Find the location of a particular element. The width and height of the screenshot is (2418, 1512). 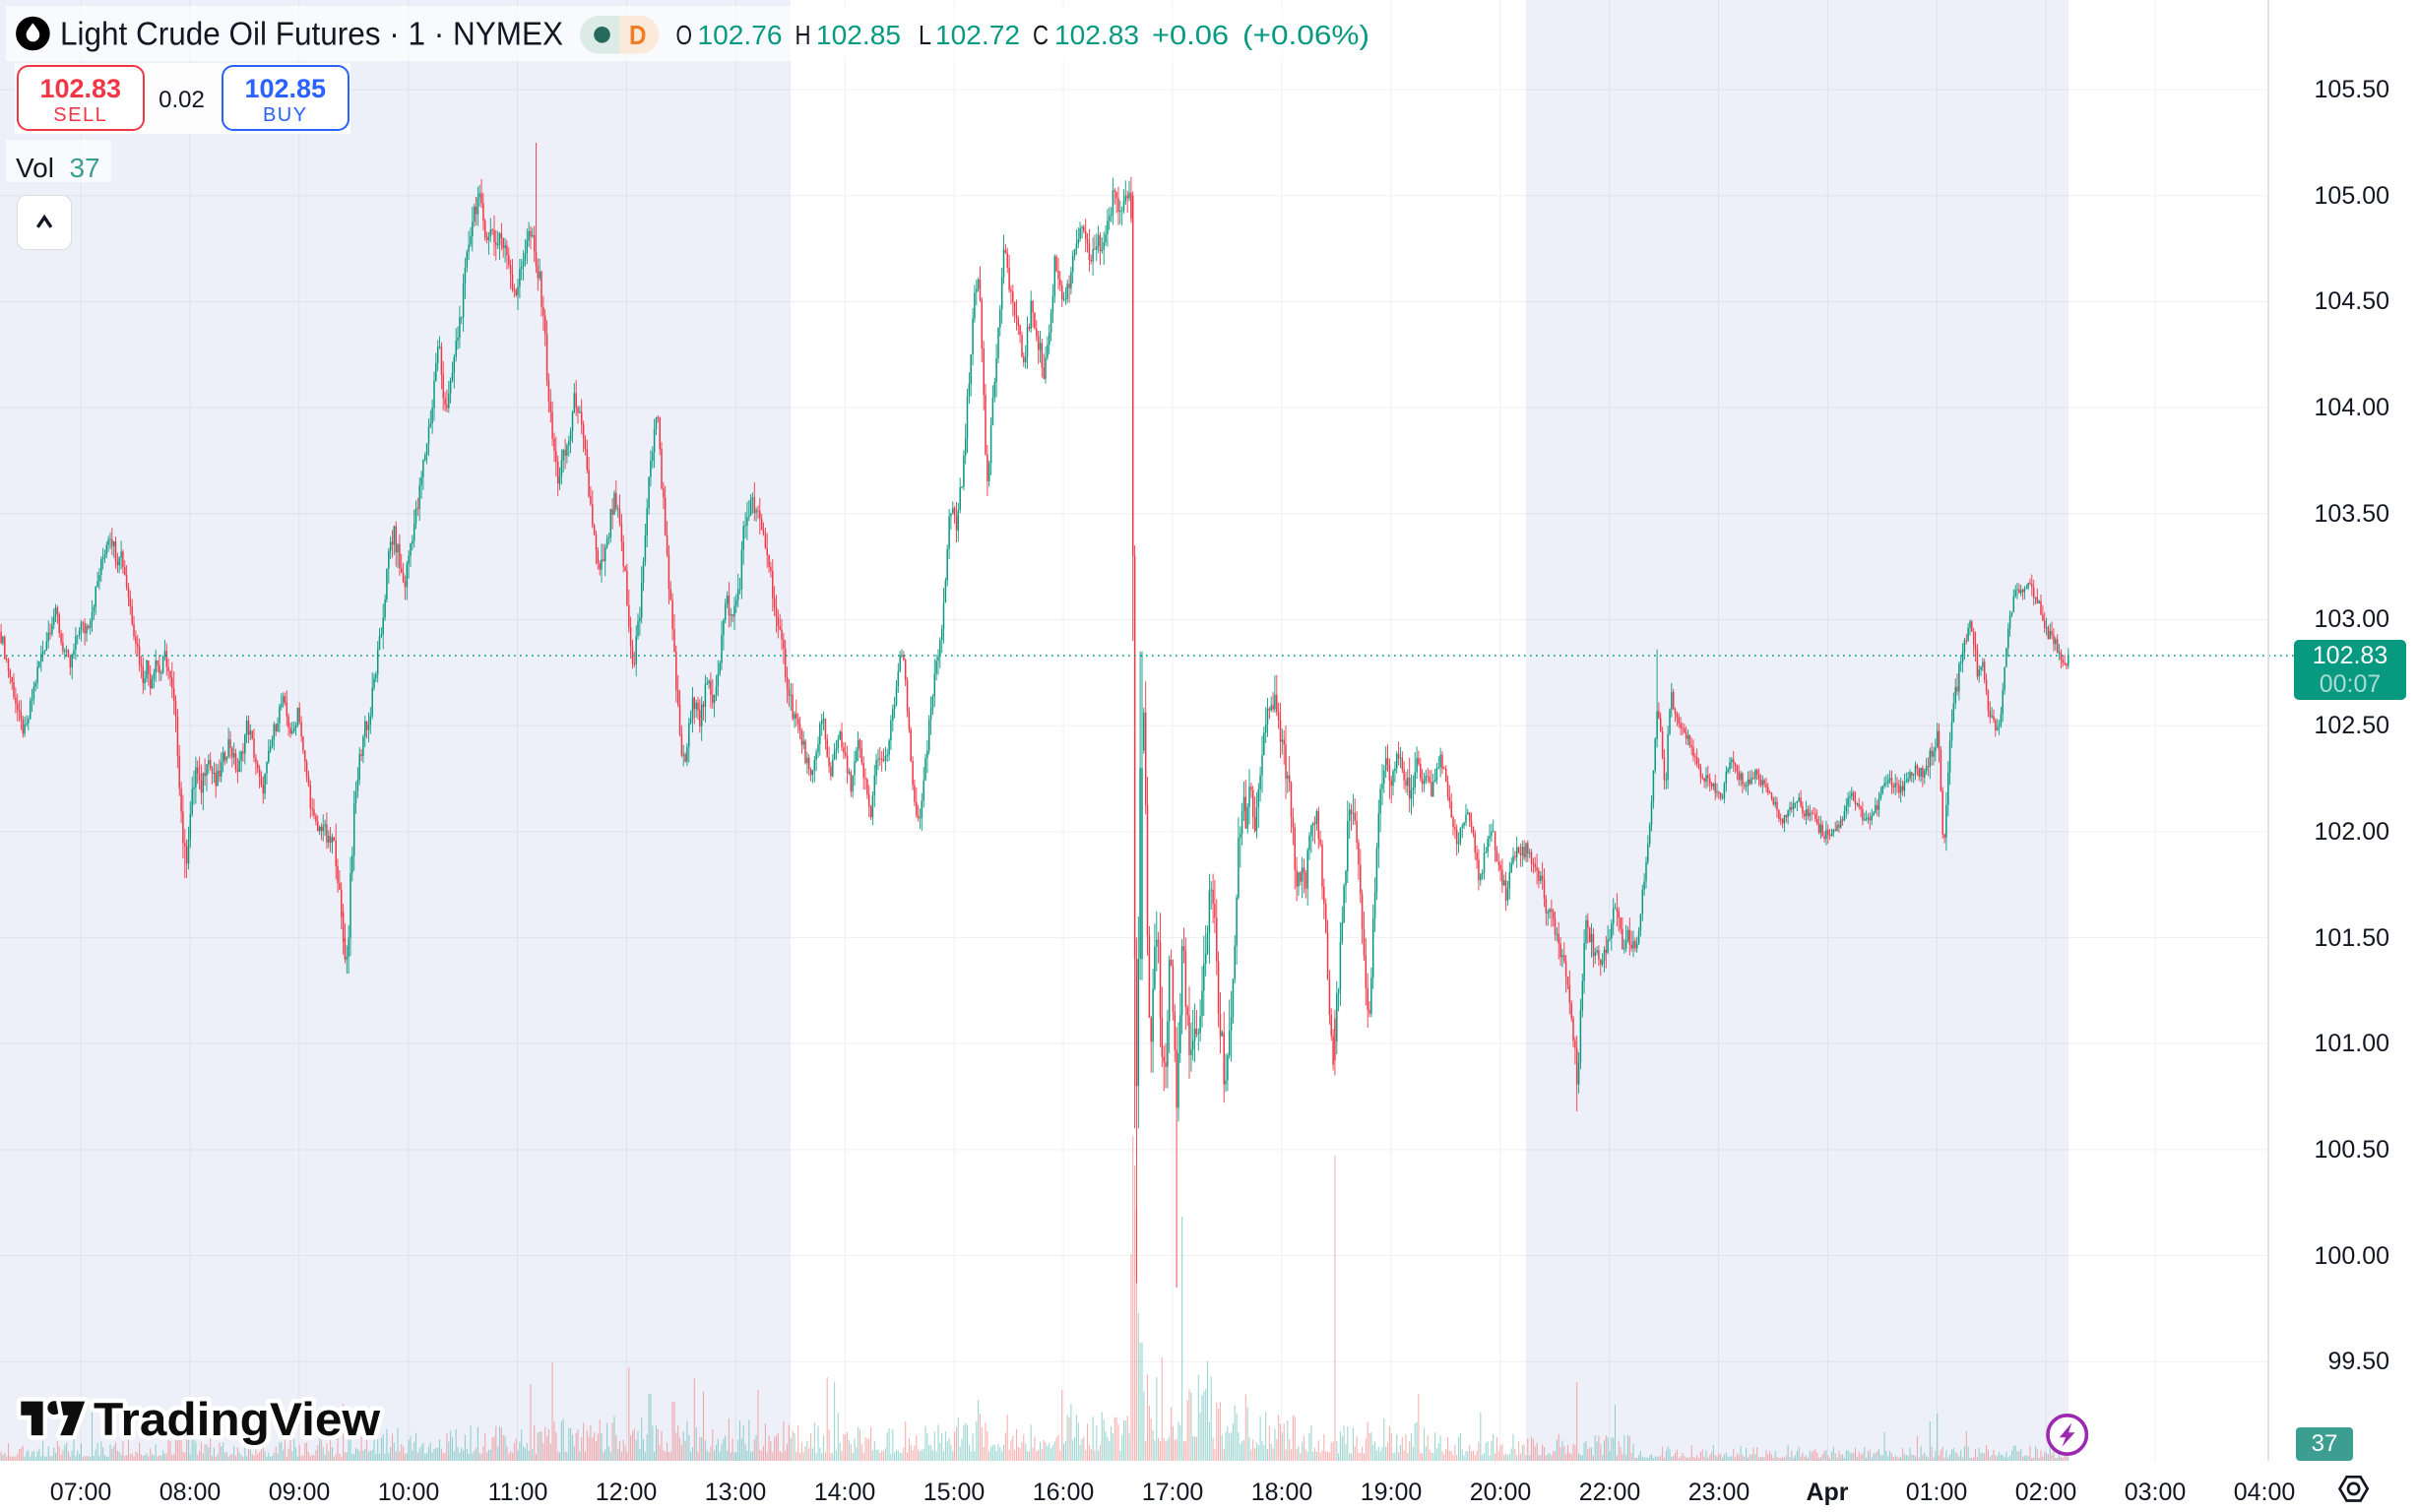

svg-text: 102.85 is located at coordinates (858, 35).